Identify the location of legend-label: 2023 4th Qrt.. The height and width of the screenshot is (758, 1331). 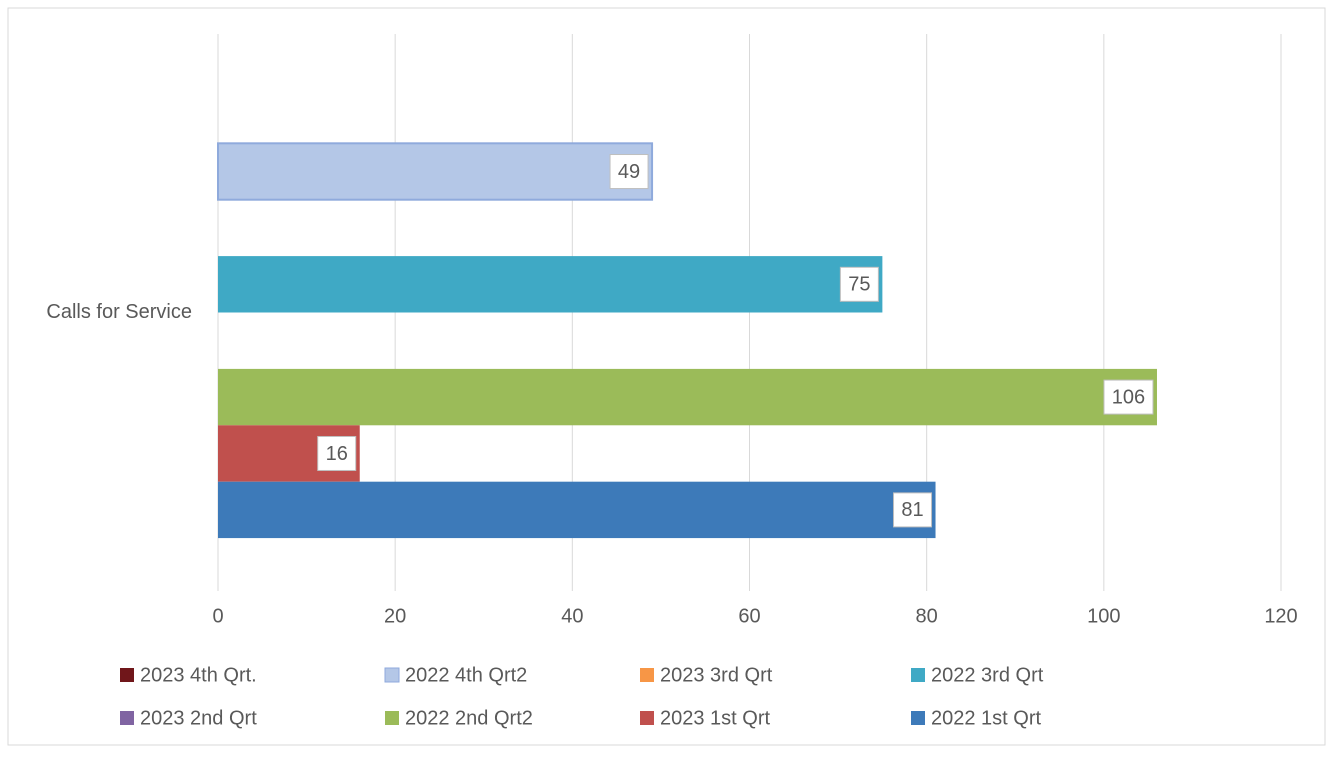
(198, 675).